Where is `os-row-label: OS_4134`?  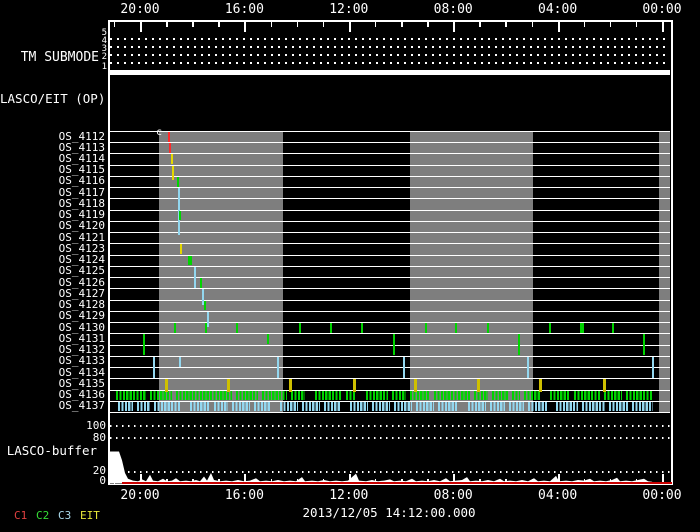
os-row-label: OS_4134 is located at coordinates (81, 372).